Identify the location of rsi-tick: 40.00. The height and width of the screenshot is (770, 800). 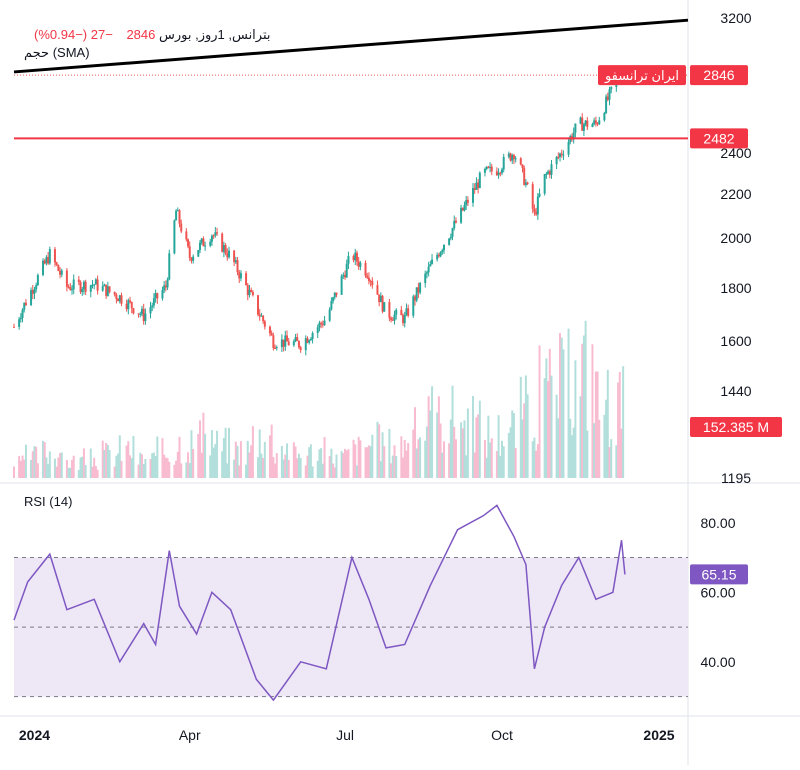
(717, 662).